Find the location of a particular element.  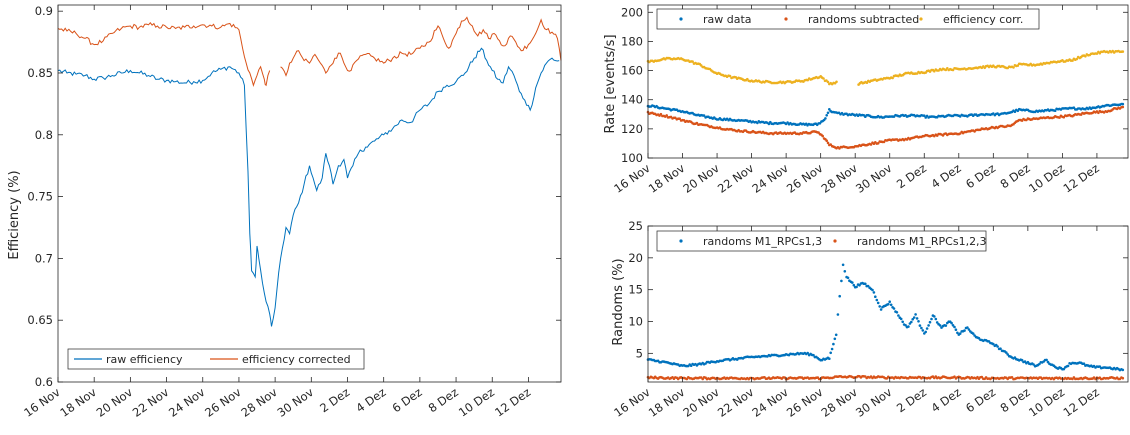

ytick-label: 10 is located at coordinates (635, 322).